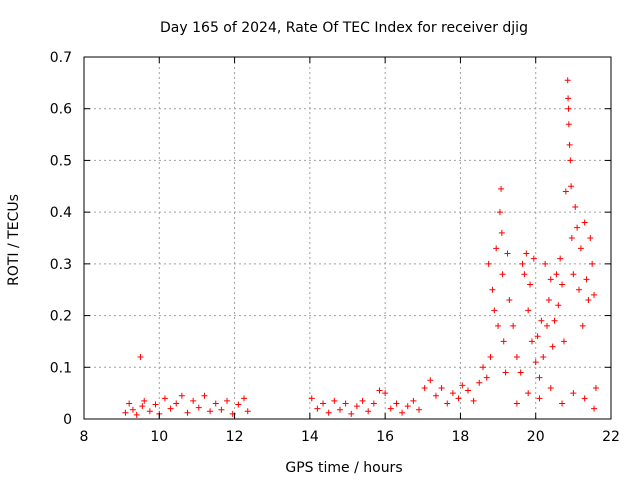 This screenshot has width=640, height=480. What do you see at coordinates (461, 437) in the screenshot?
I see `x-tick-label: 18` at bounding box center [461, 437].